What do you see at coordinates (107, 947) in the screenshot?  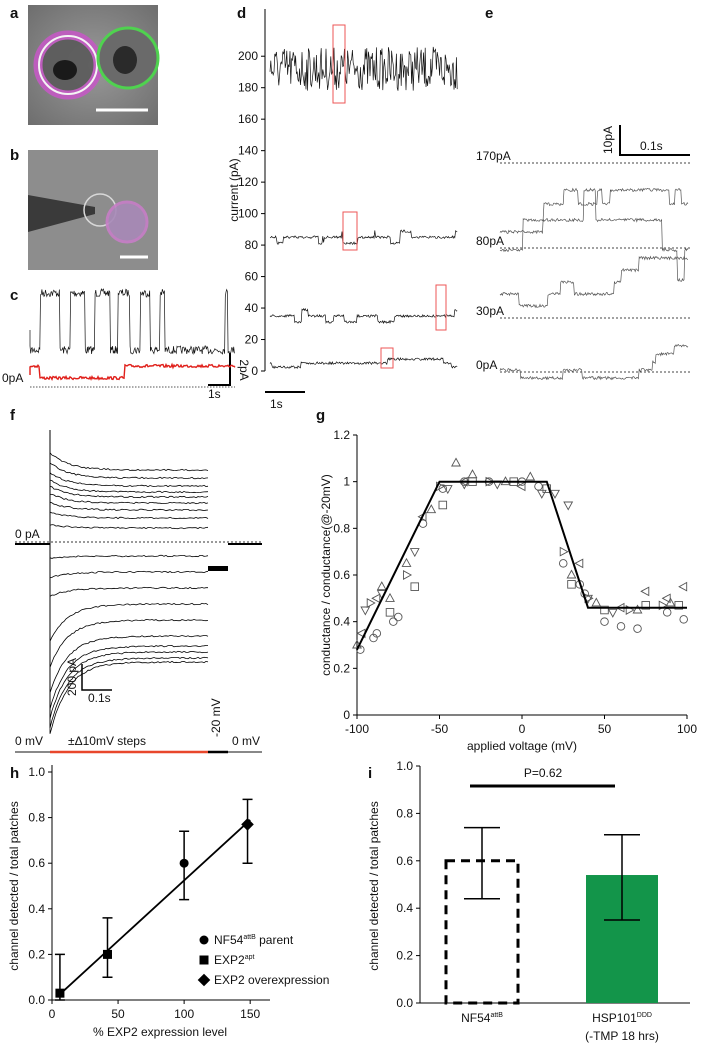 I see `error-bar` at bounding box center [107, 947].